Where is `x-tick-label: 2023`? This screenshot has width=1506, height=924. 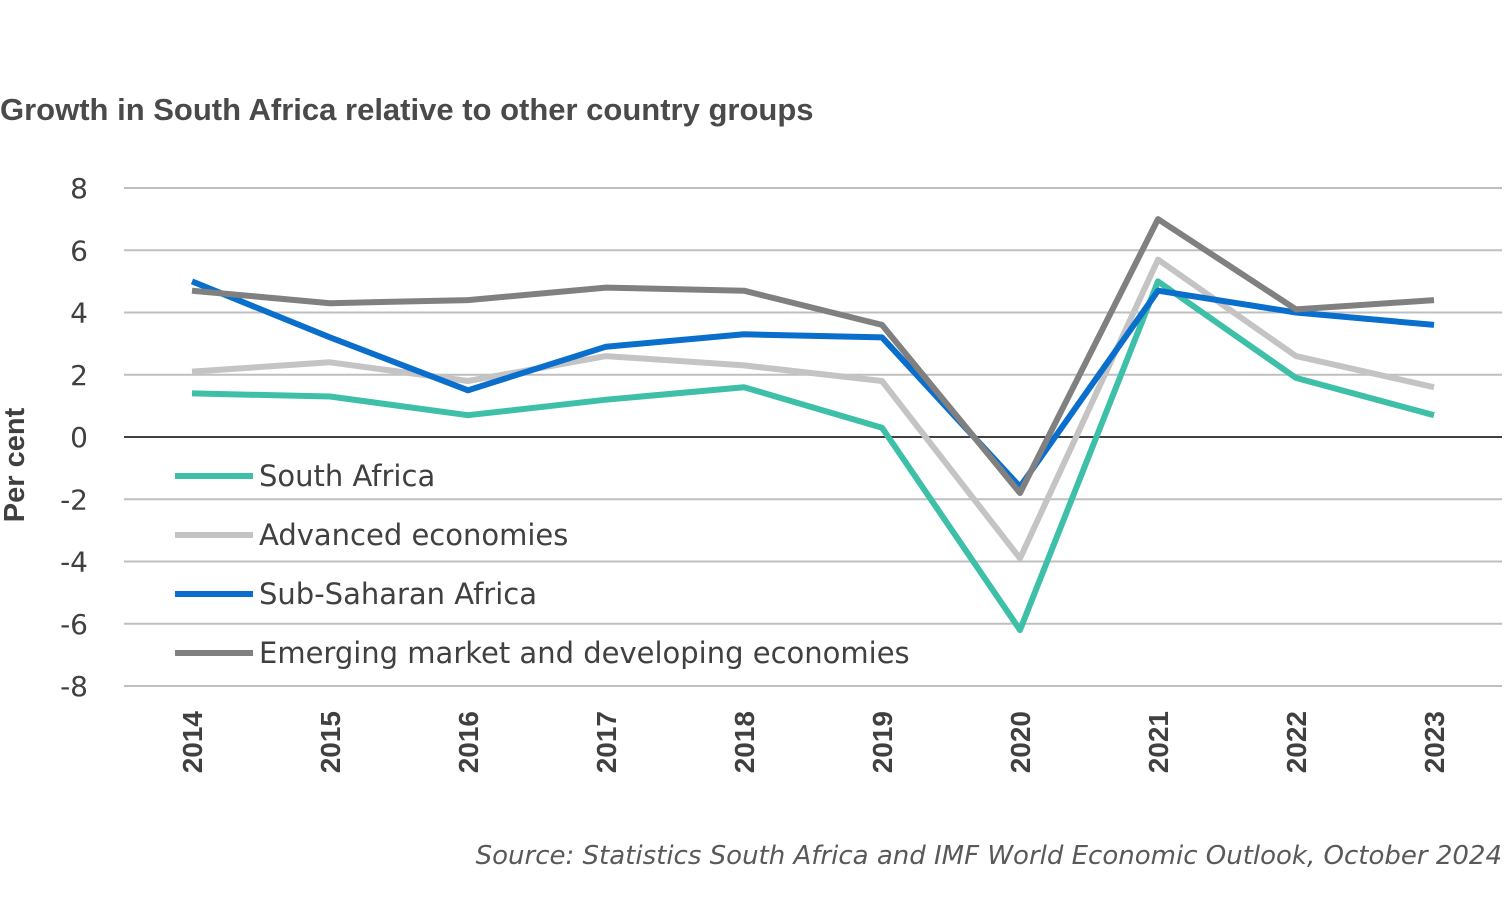
x-tick-label: 2023 is located at coordinates (1434, 742).